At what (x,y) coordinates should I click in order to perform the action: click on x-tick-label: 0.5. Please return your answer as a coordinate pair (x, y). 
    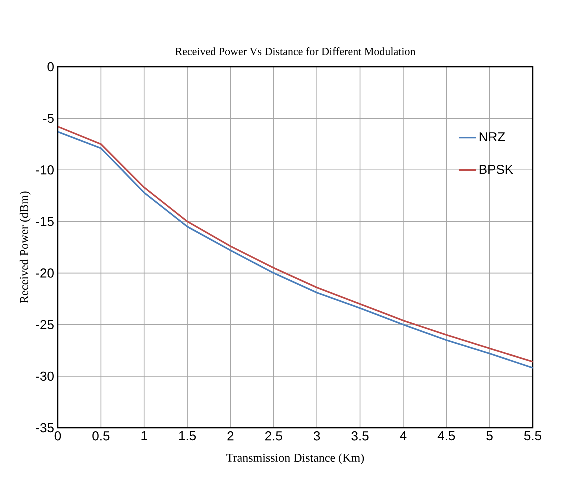
    Looking at the image, I should click on (101, 436).